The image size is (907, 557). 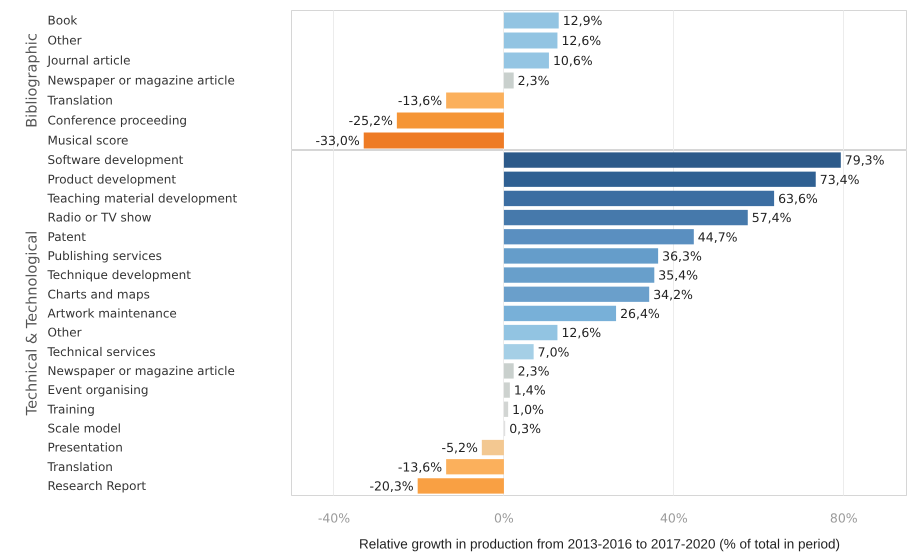 I want to click on data-label: -20,3%, so click(x=391, y=486).